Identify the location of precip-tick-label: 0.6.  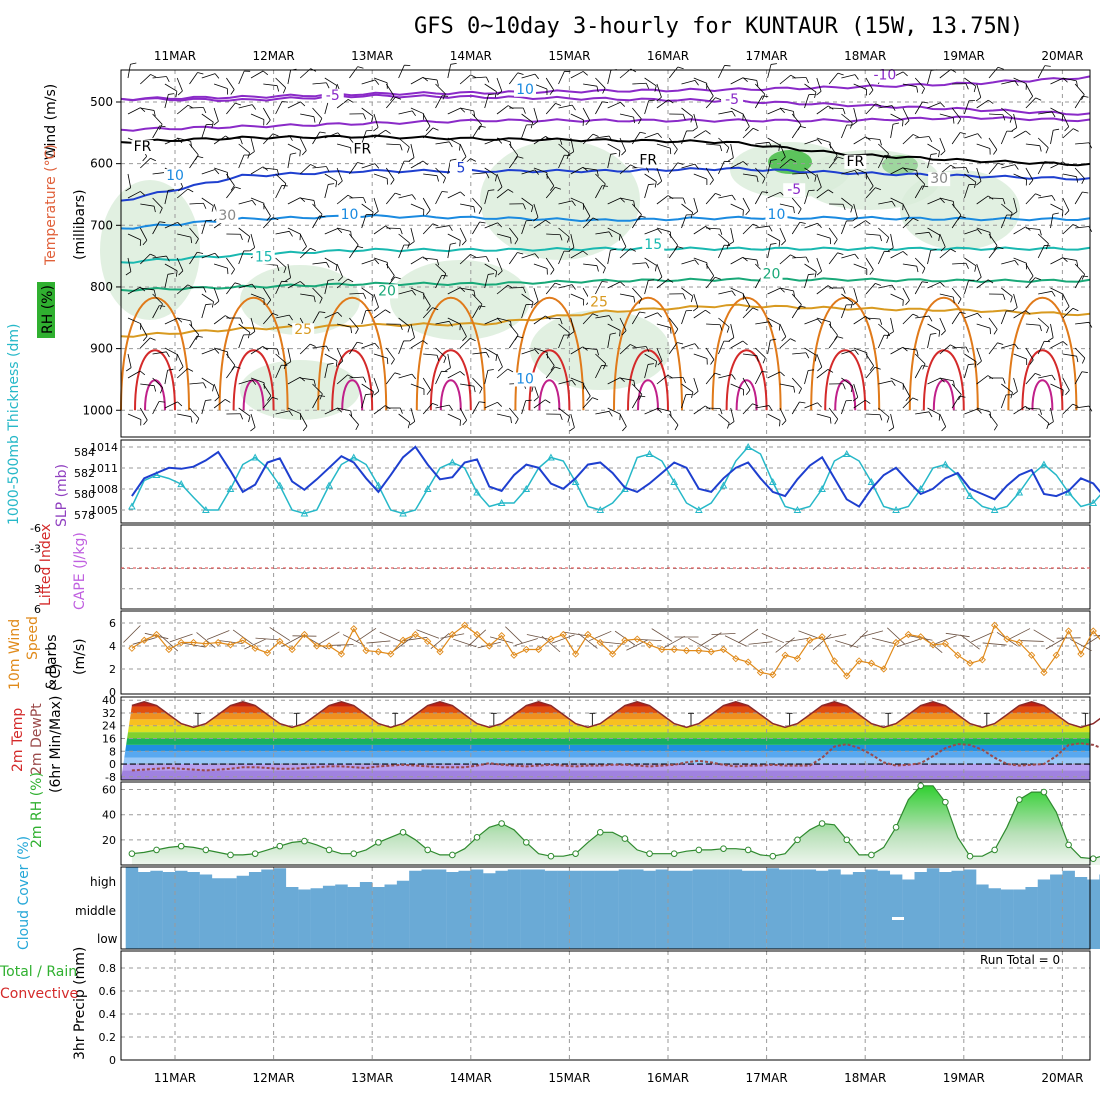
(108, 991).